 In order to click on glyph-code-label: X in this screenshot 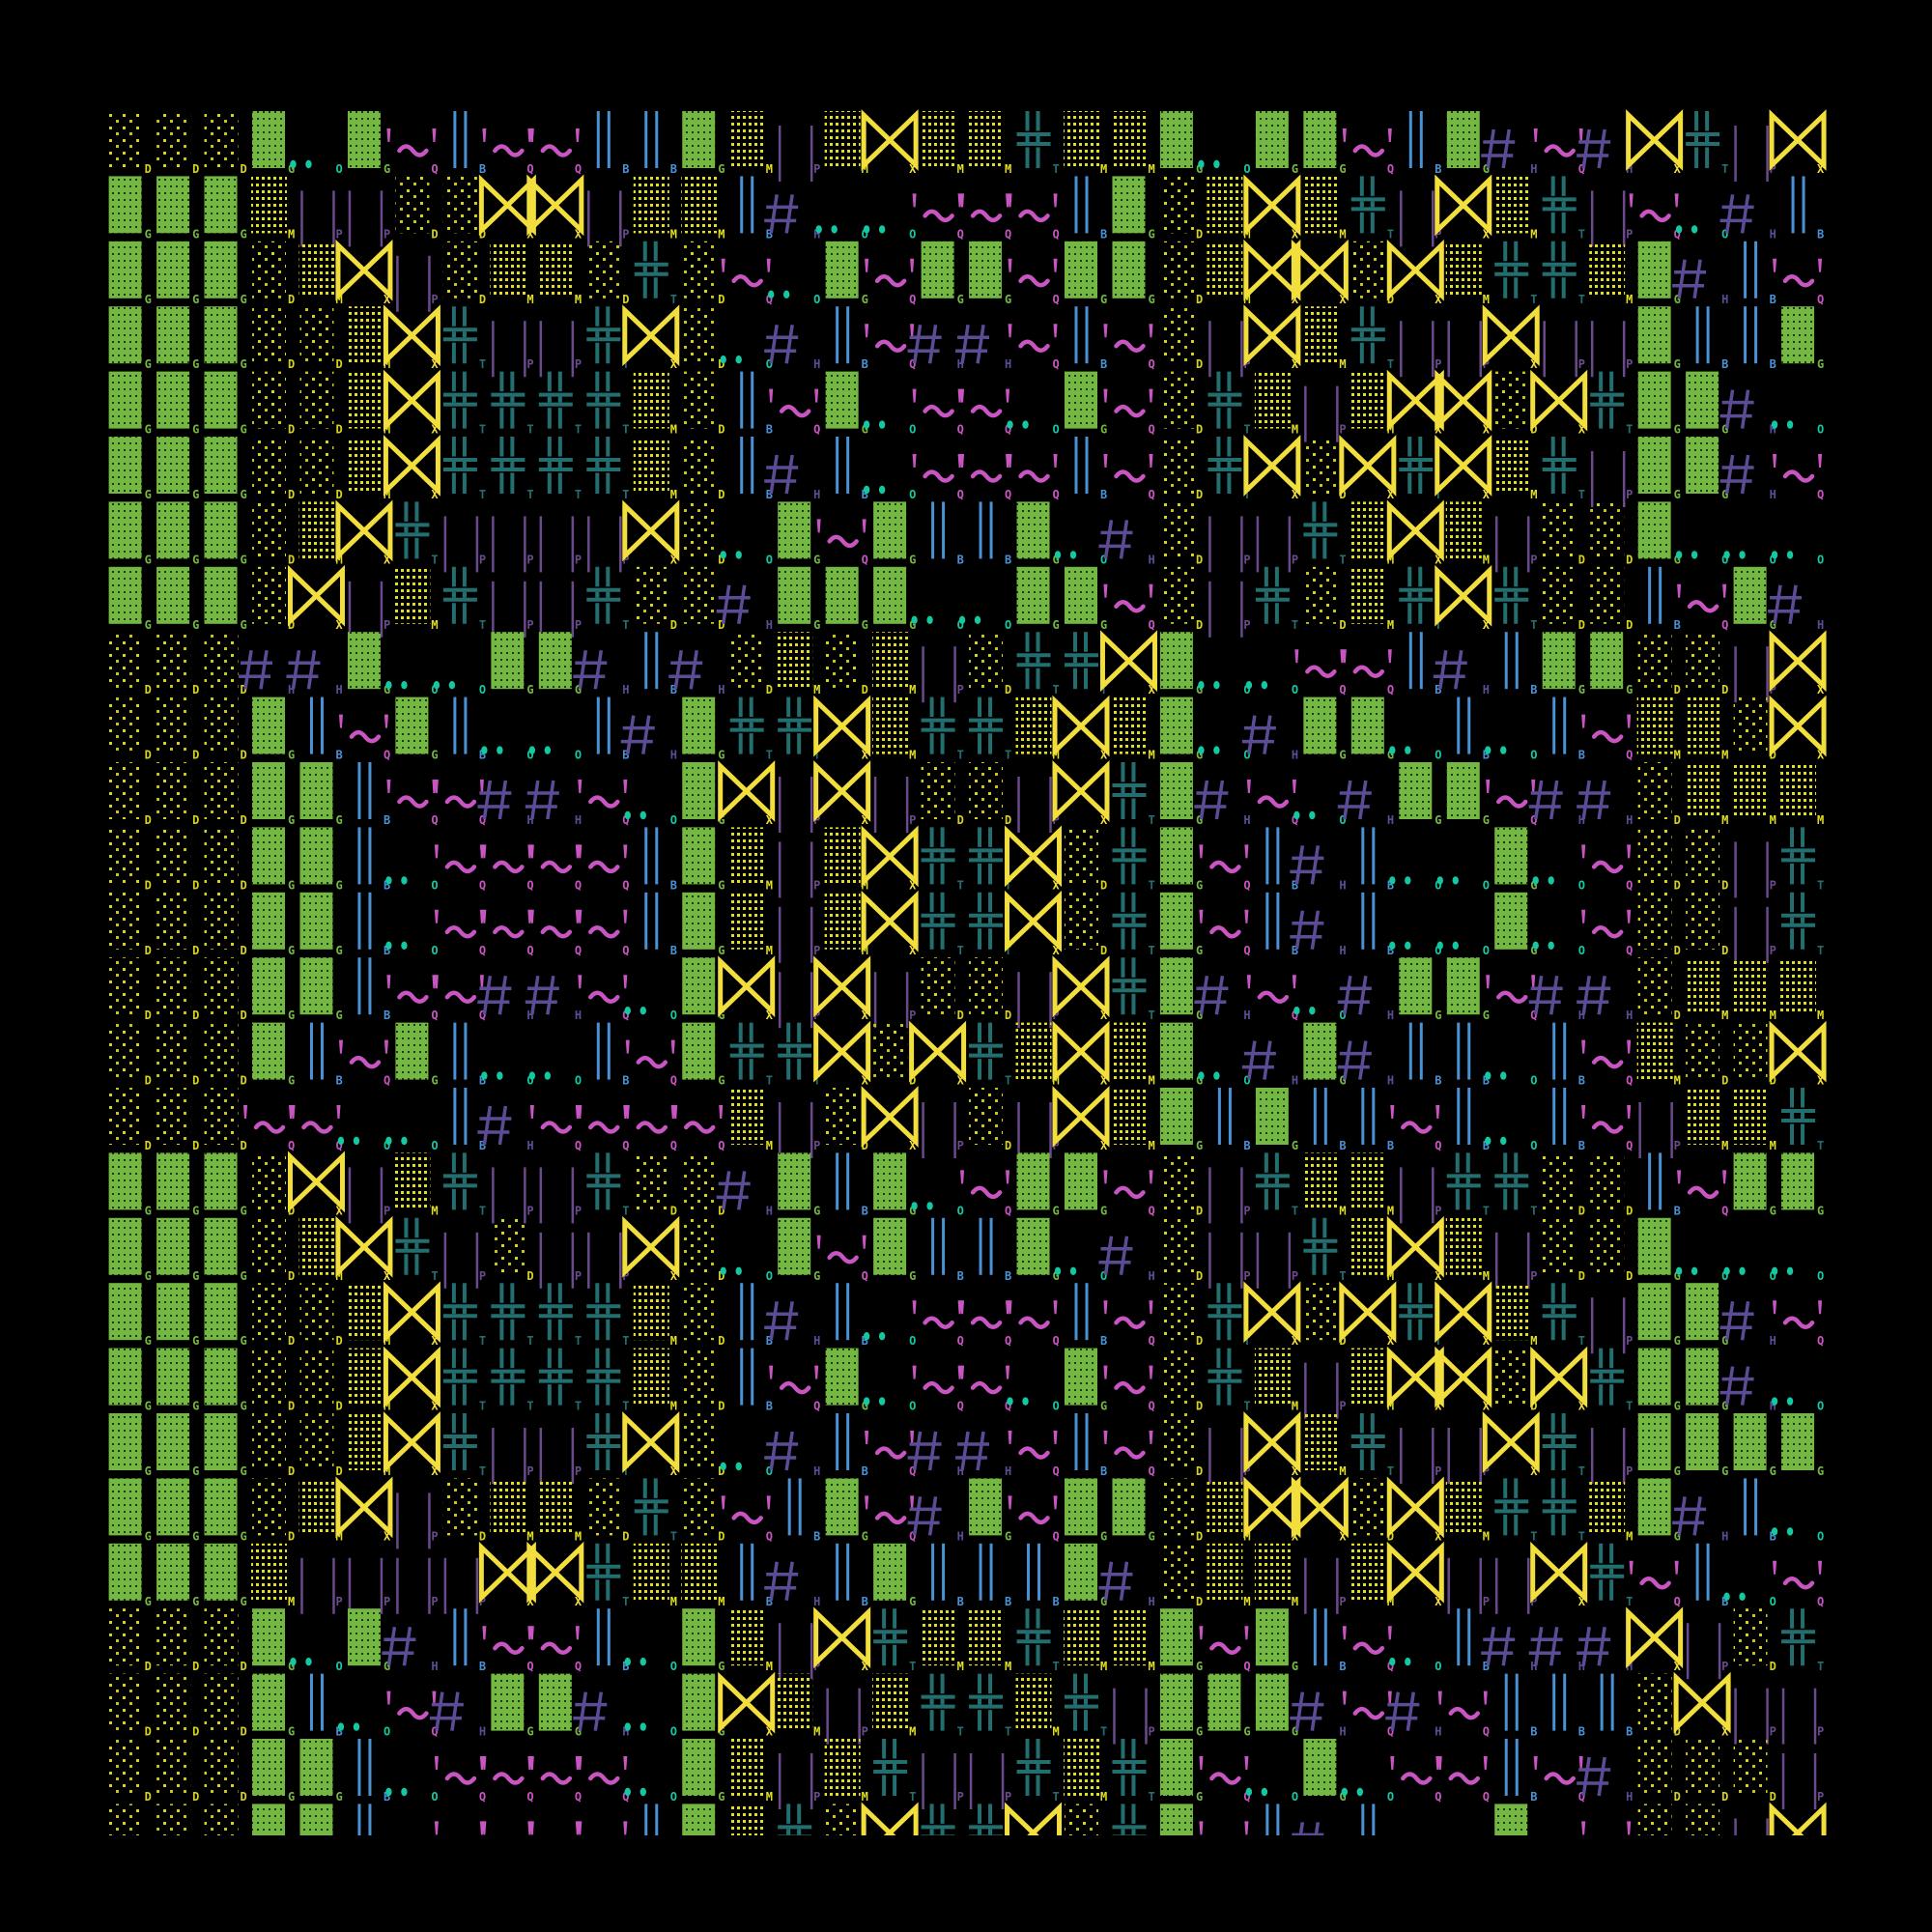, I will do `click(1438, 430)`.